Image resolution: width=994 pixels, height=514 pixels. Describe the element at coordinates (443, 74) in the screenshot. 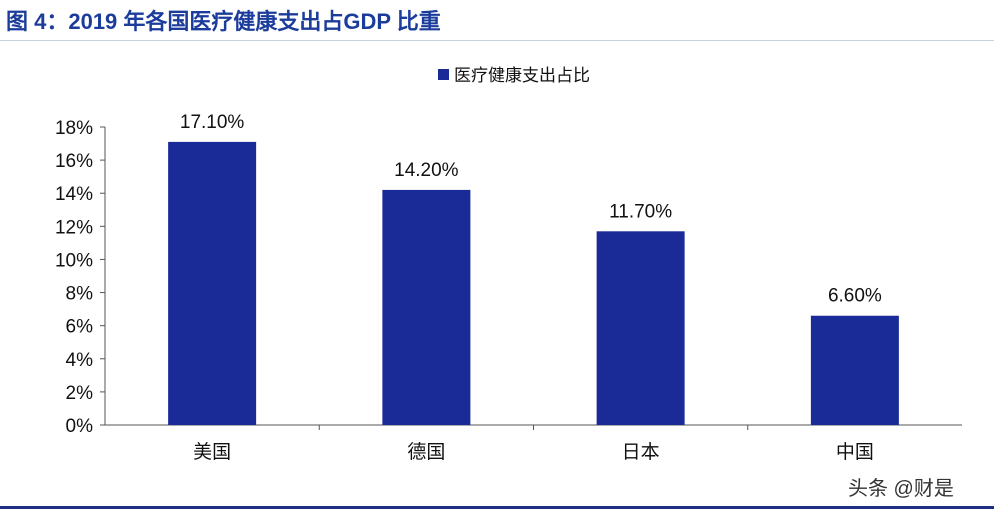

I see `legend-swatch` at that location.